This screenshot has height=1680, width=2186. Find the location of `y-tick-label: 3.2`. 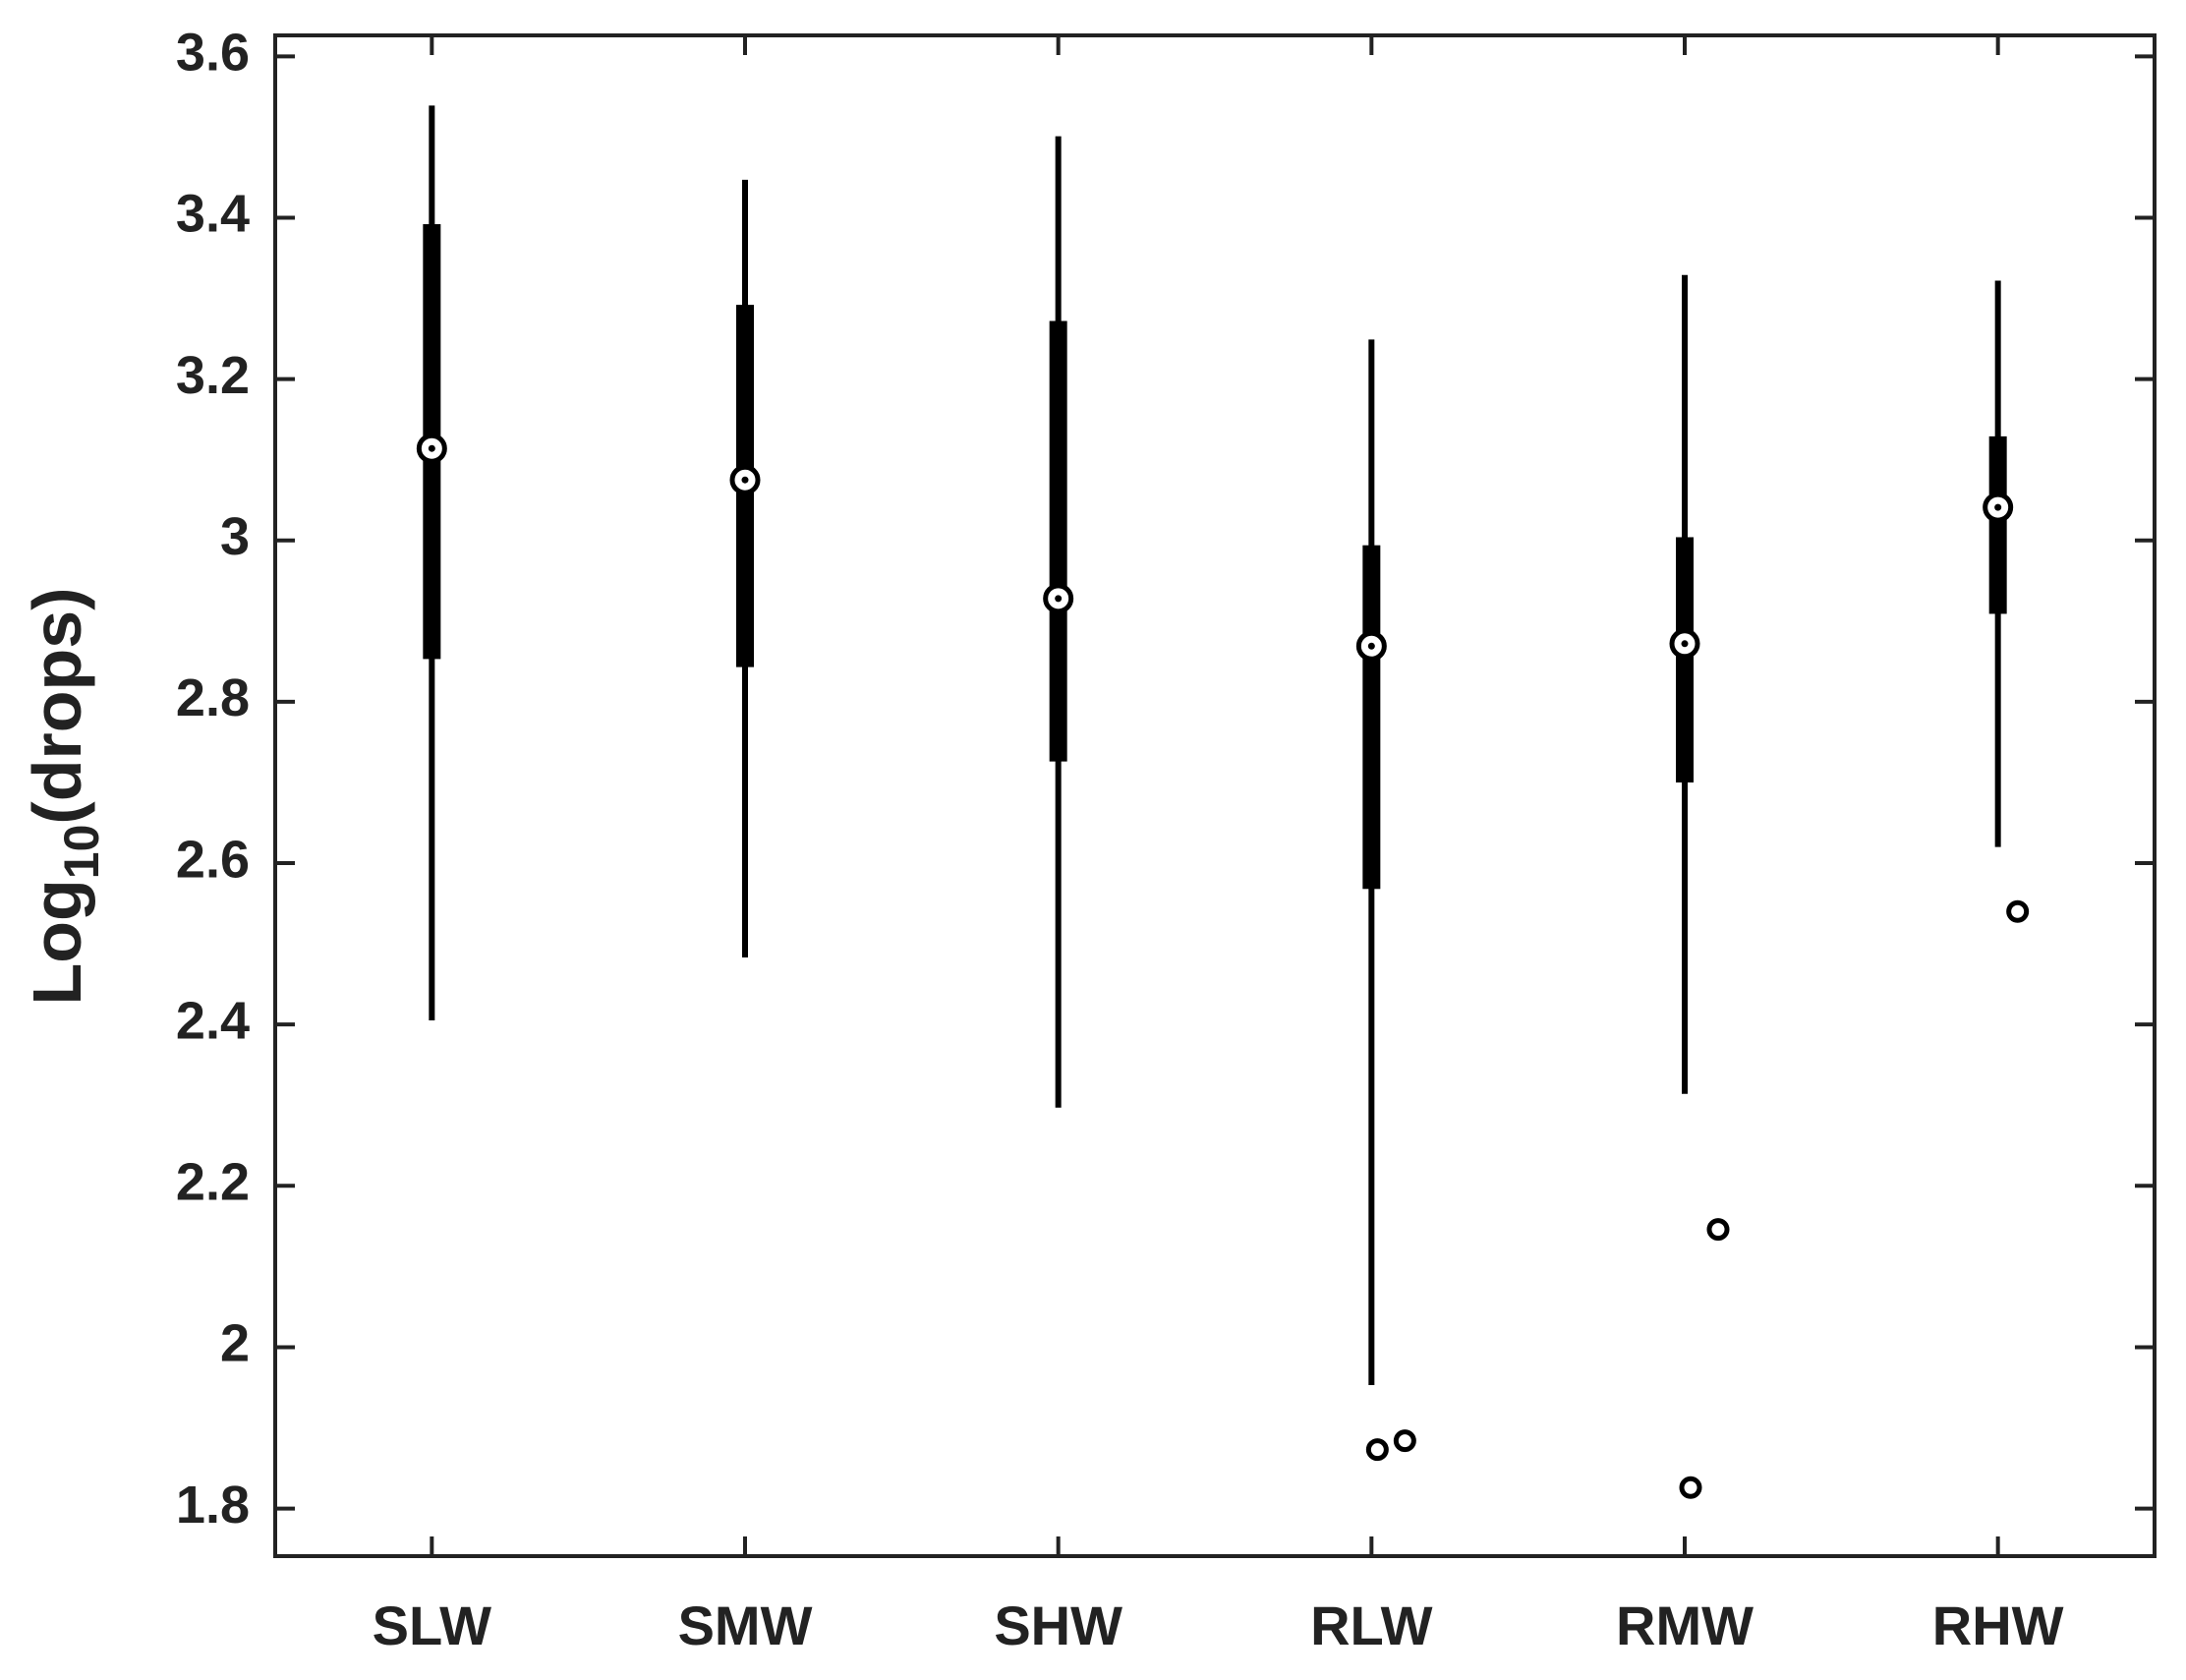

y-tick-label: 3.2 is located at coordinates (213, 375).